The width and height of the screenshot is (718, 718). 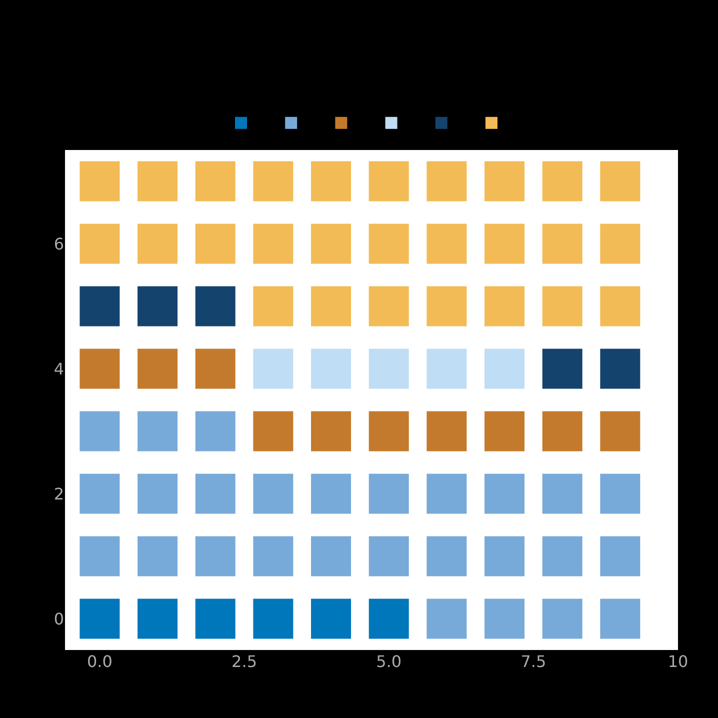 I want to click on y-tick-label: 2, so click(x=59, y=494).